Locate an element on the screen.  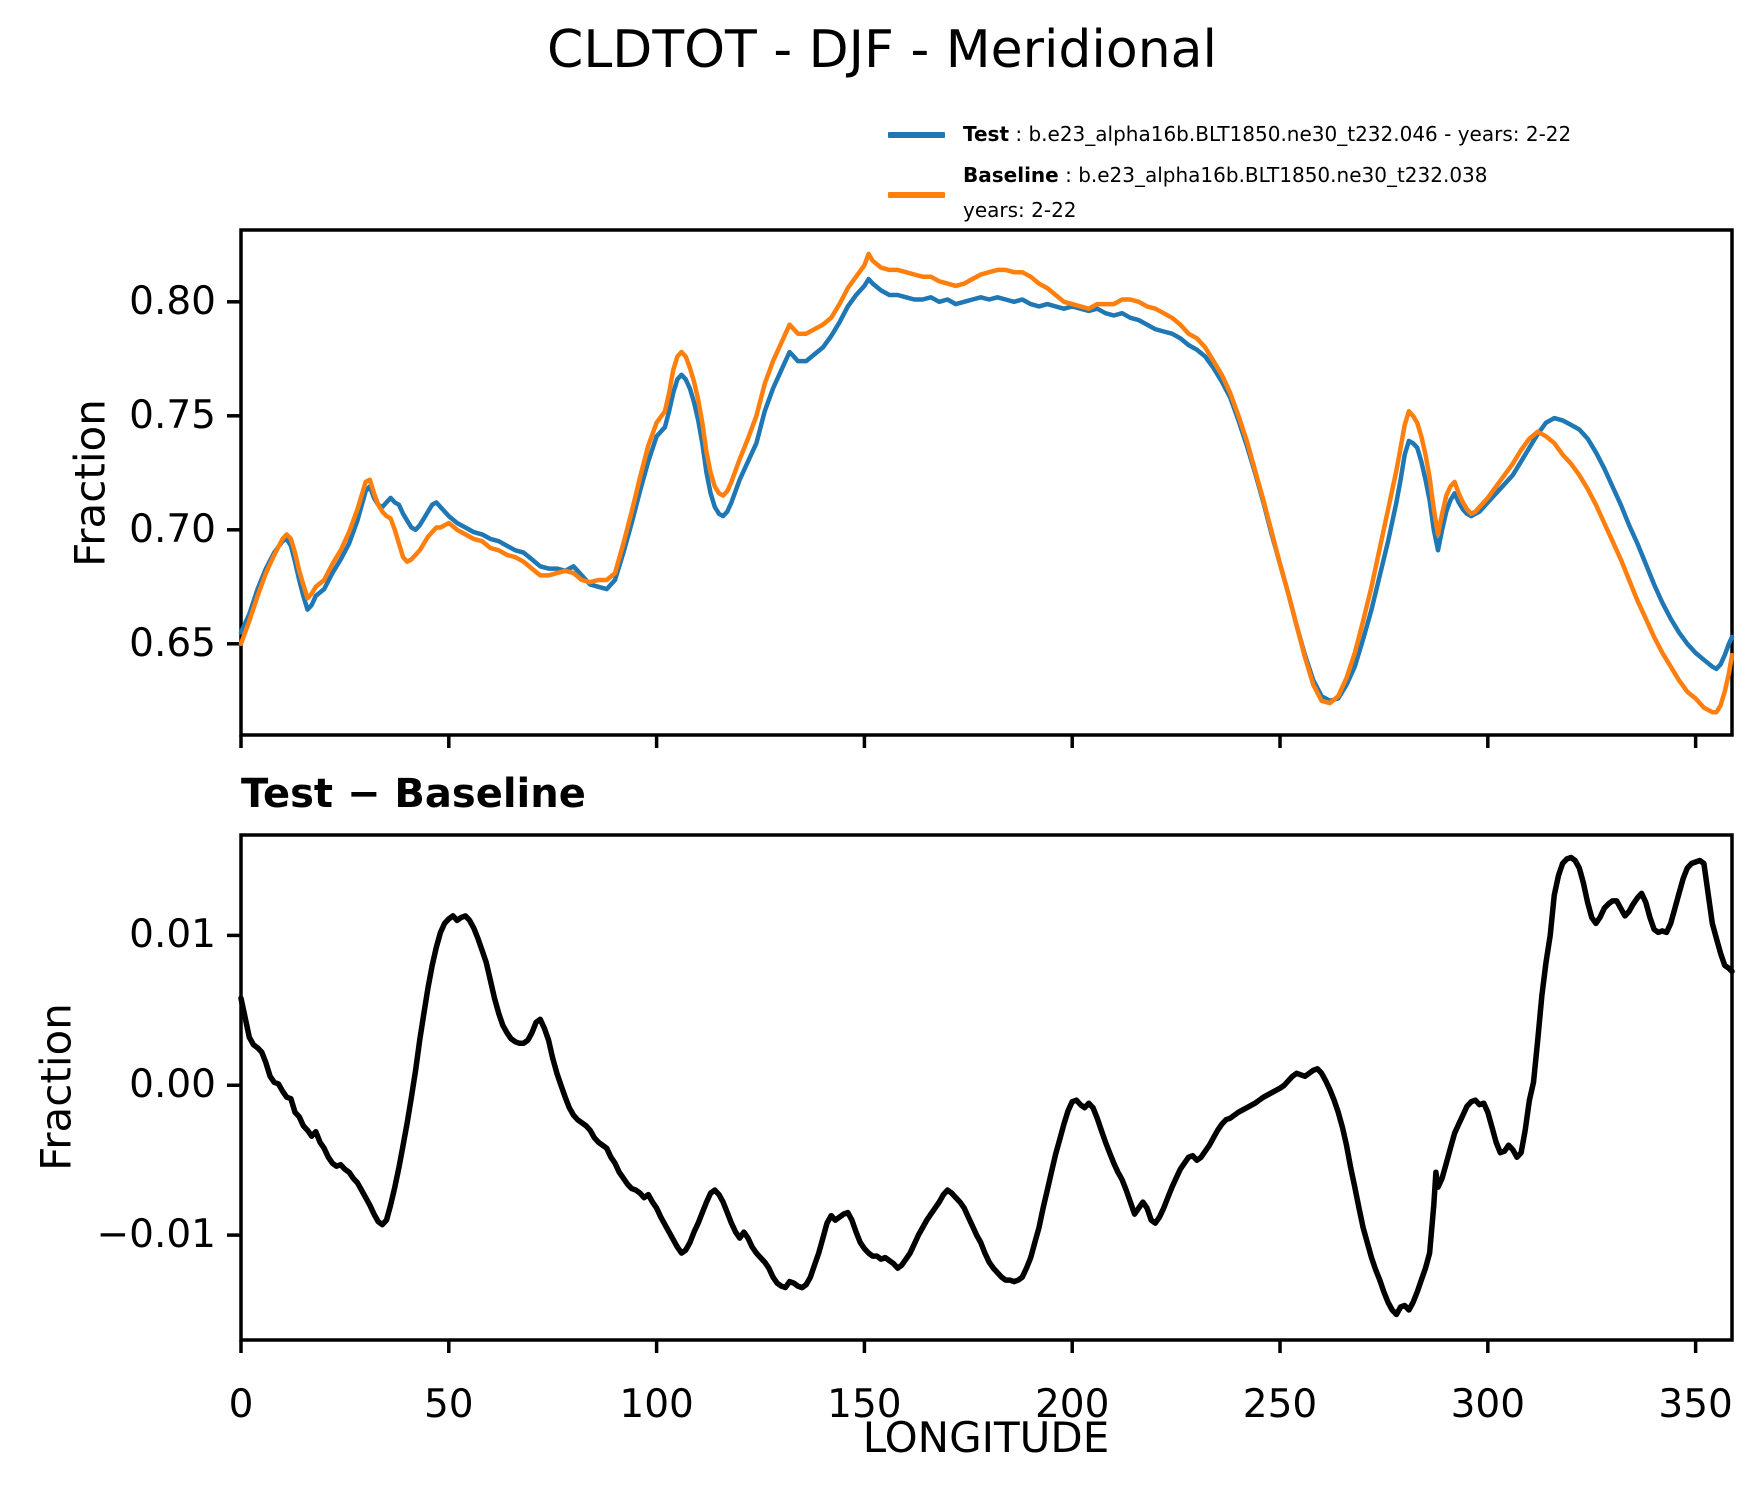
x-tick-label: 350 is located at coordinates (1695, 1404).